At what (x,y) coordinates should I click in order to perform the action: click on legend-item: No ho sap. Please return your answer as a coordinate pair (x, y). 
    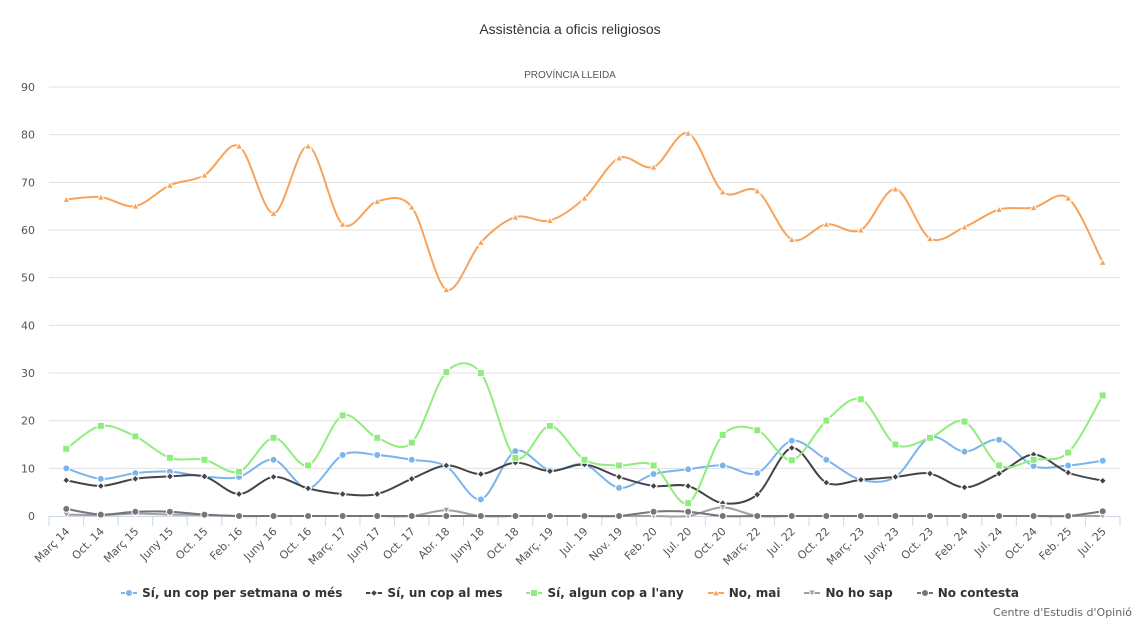
    Looking at the image, I should click on (848, 593).